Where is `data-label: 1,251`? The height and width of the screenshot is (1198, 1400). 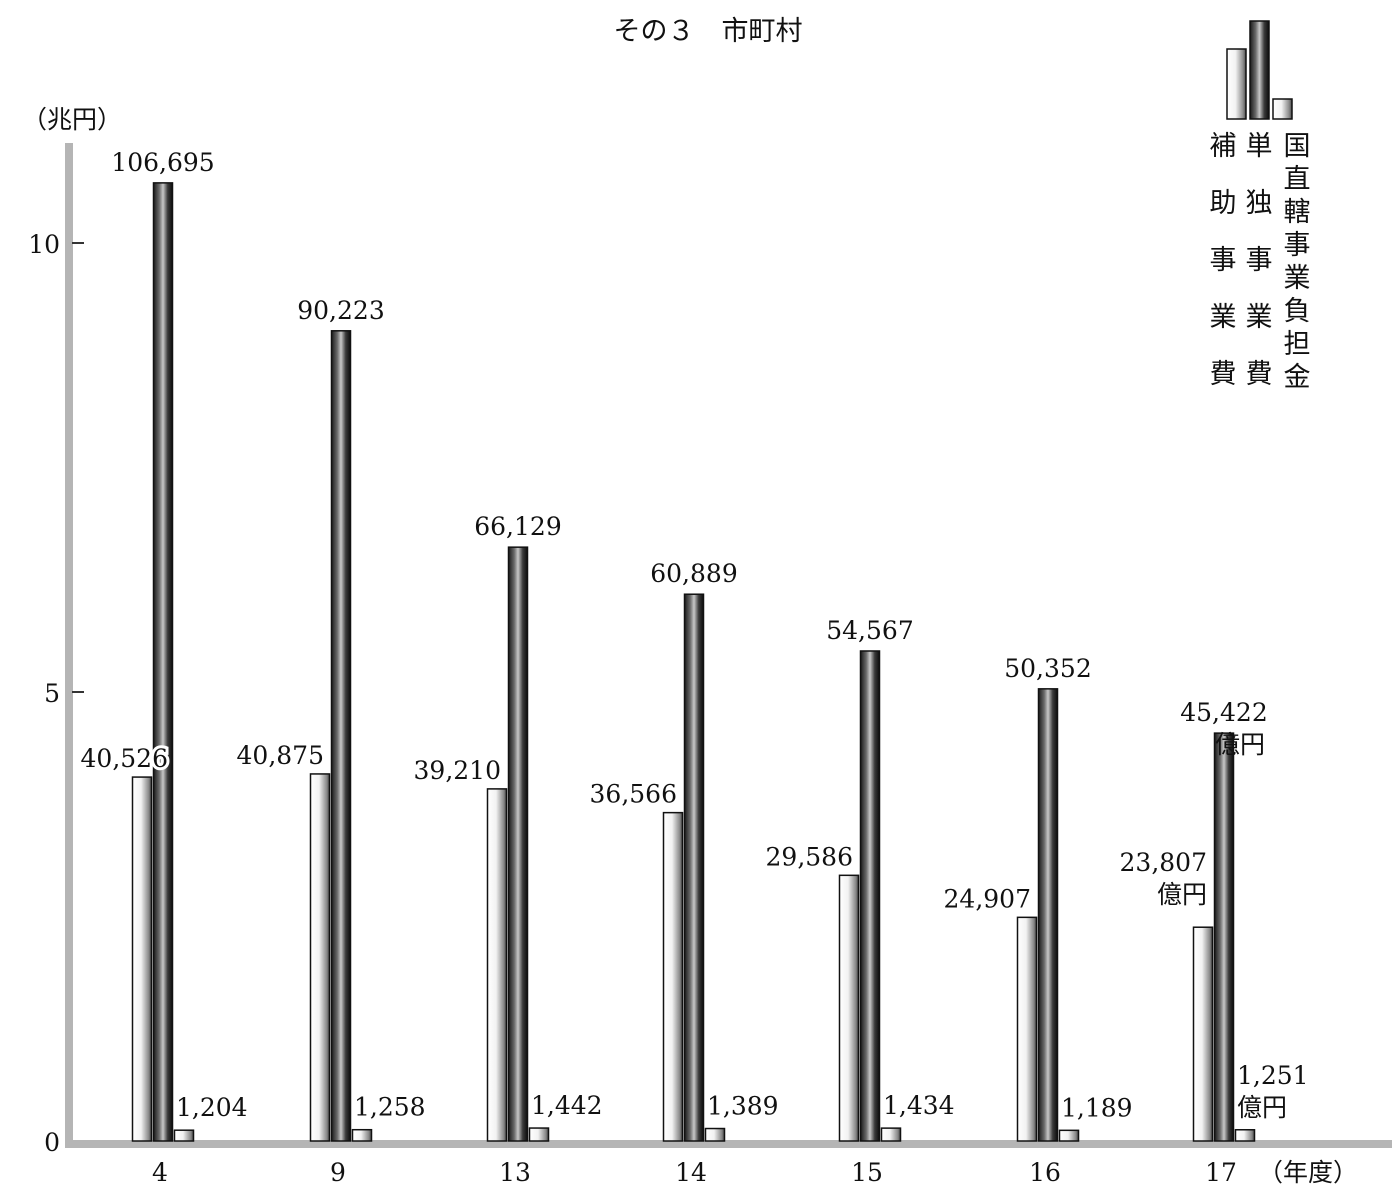 data-label: 1,251 is located at coordinates (1273, 1075).